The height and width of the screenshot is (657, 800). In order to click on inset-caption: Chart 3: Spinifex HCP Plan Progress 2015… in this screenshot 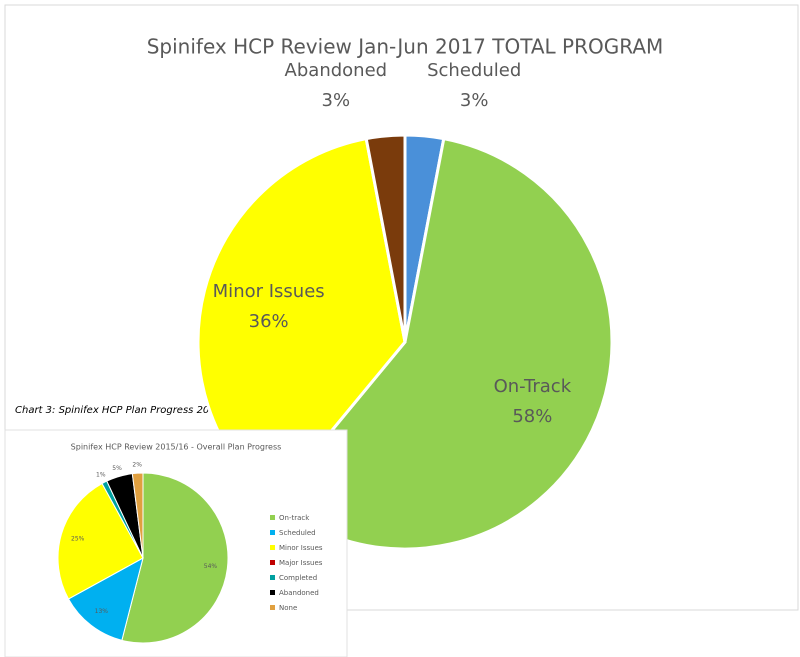, I will do `click(126, 410)`.